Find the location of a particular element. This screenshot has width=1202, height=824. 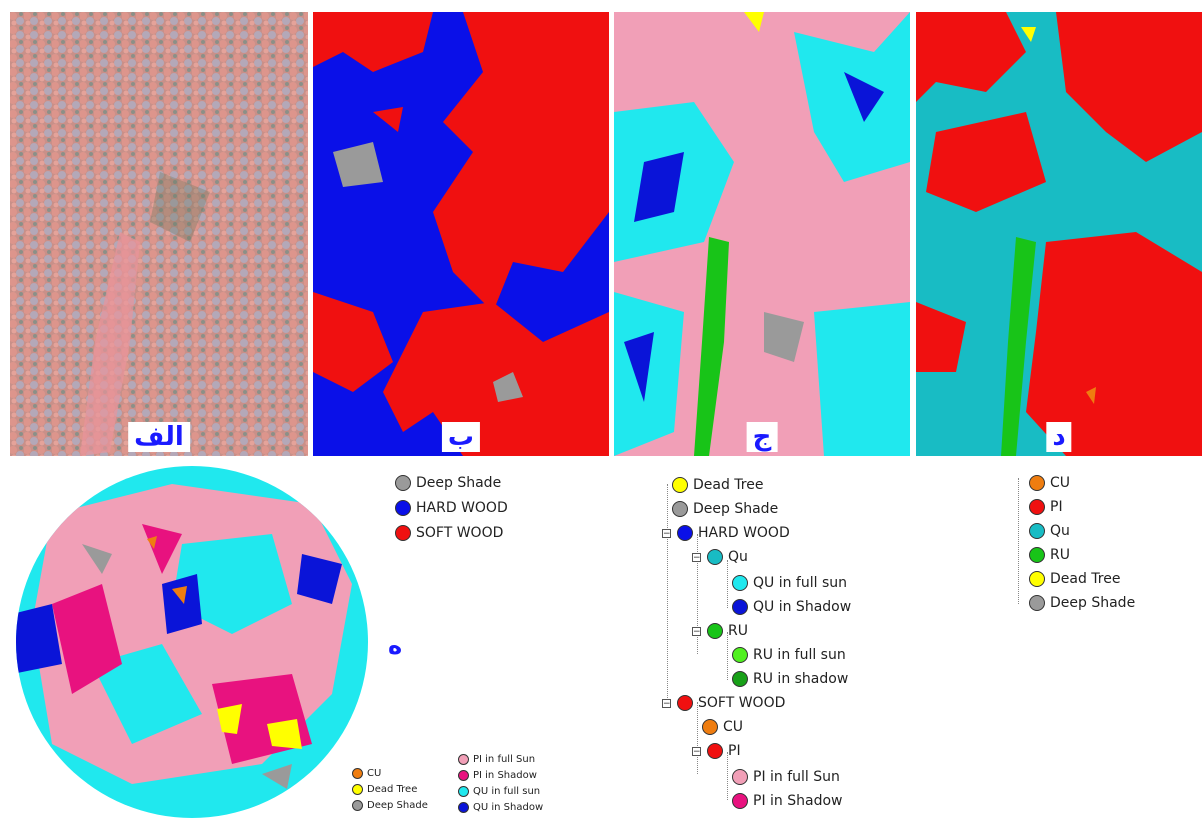

classification-map-b is located at coordinates (461, 234).